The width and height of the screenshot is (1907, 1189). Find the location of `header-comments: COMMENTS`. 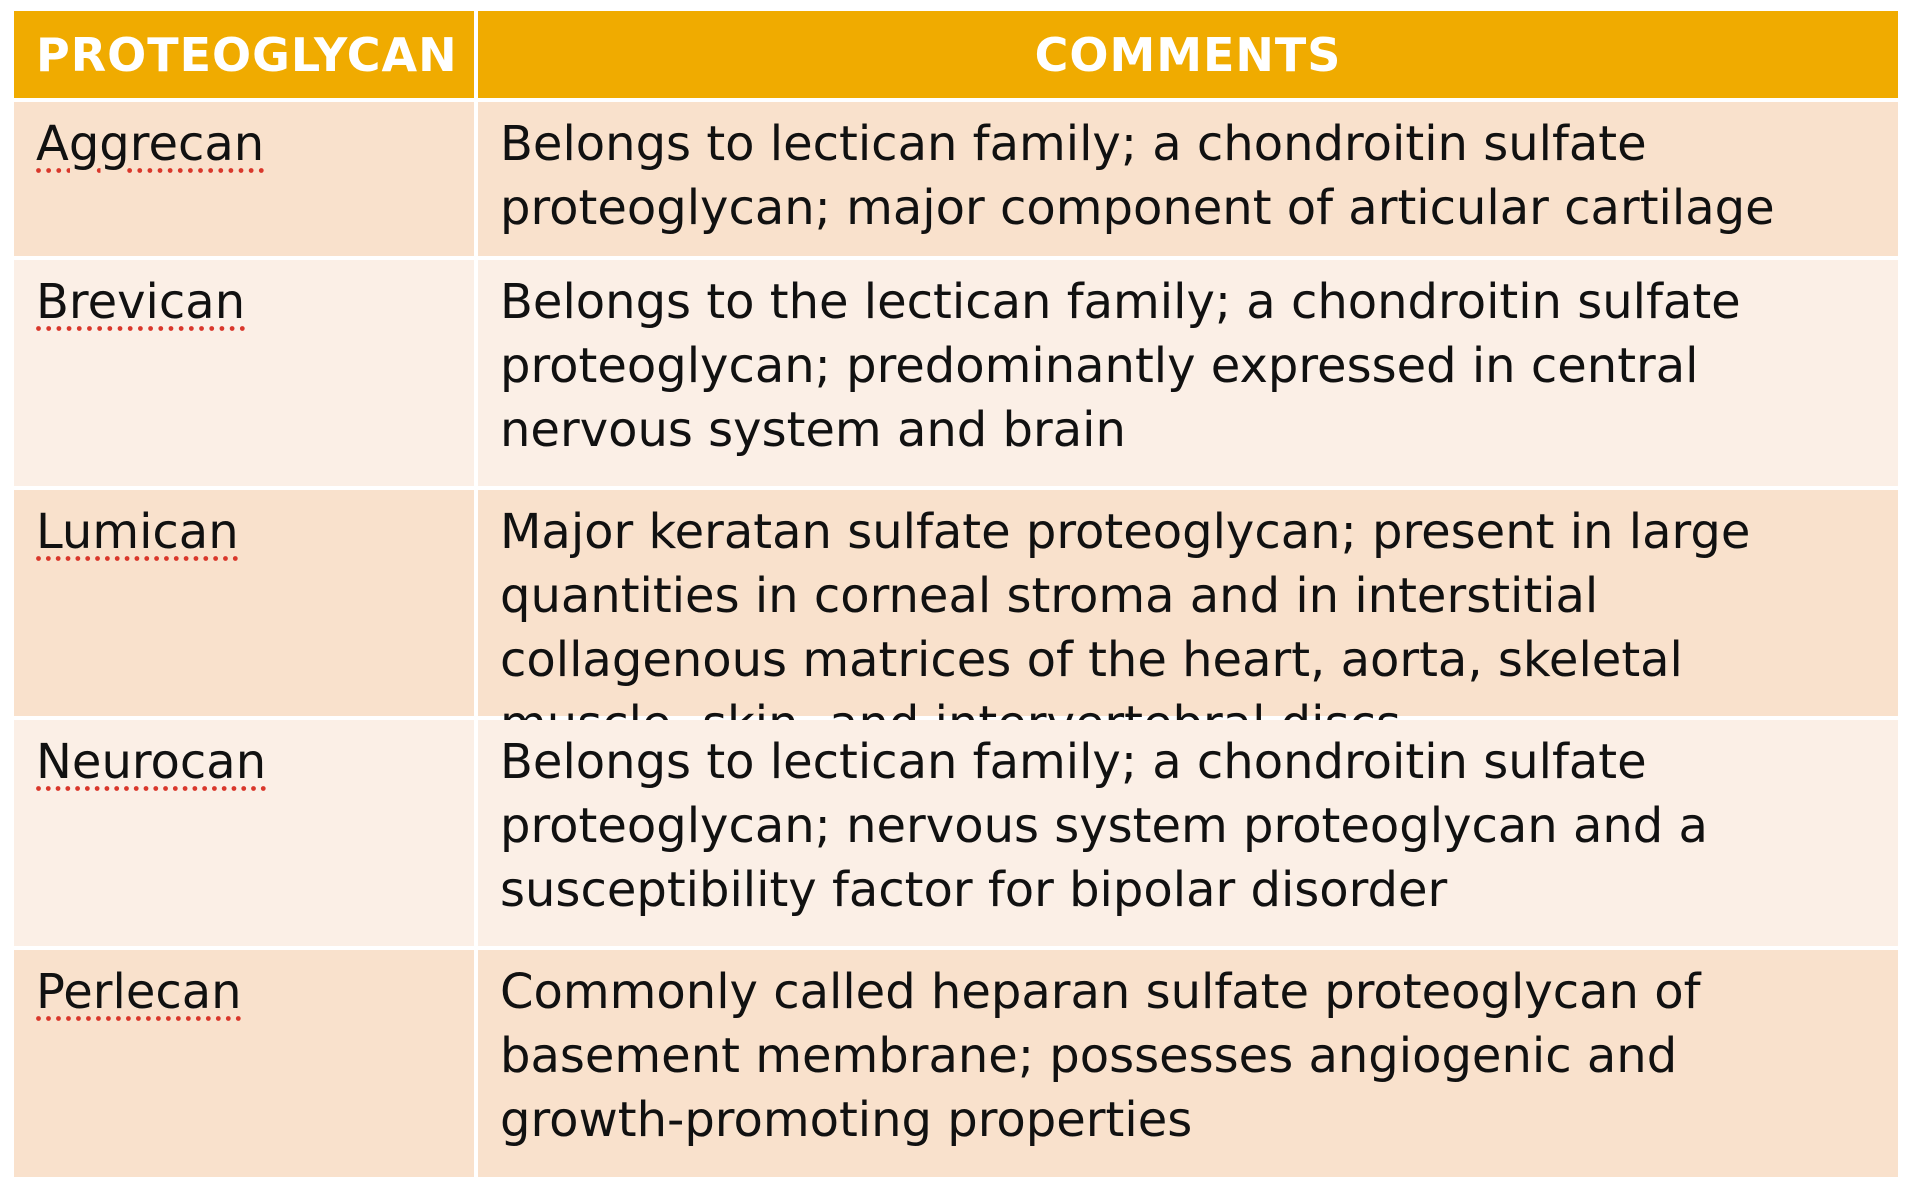

header-comments: COMMENTS is located at coordinates (1188, 54).